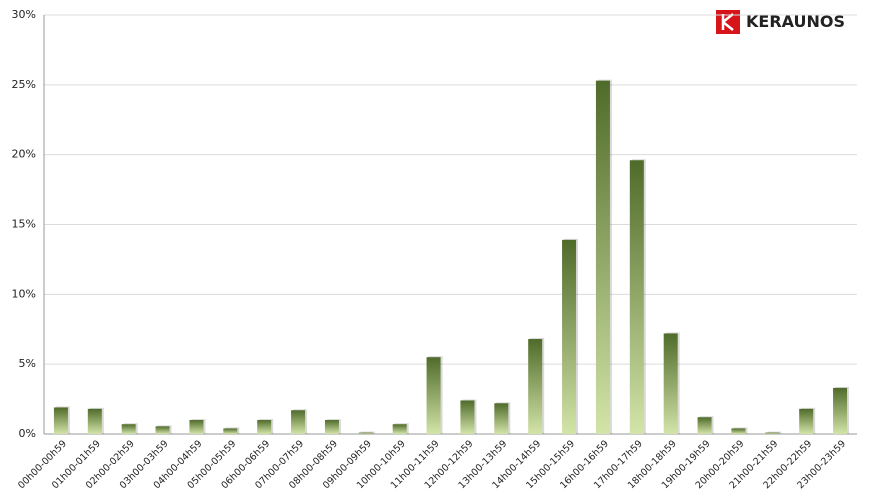 This screenshot has height=500, width=871. I want to click on logo-text: KERAUNOS, so click(795, 21).